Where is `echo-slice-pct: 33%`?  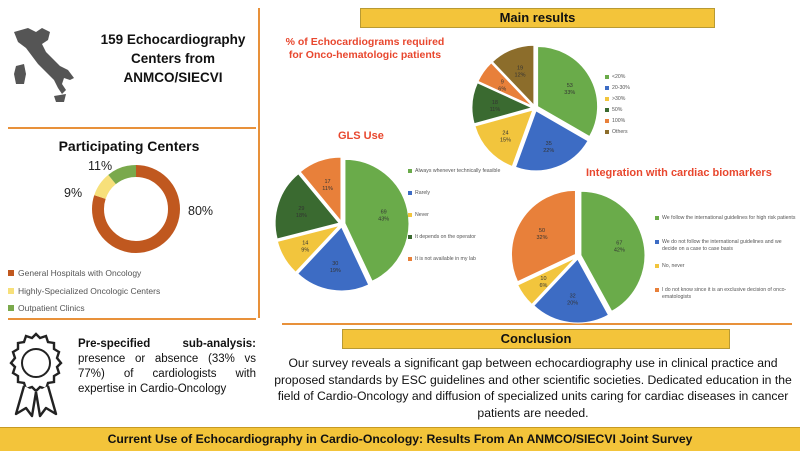
echo-slice-pct: 33% is located at coordinates (569, 93).